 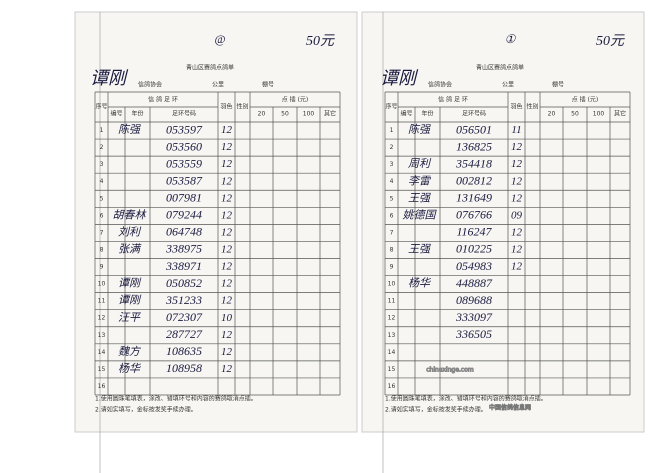 What do you see at coordinates (285, 114) in the screenshot?
I see `header: 50` at bounding box center [285, 114].